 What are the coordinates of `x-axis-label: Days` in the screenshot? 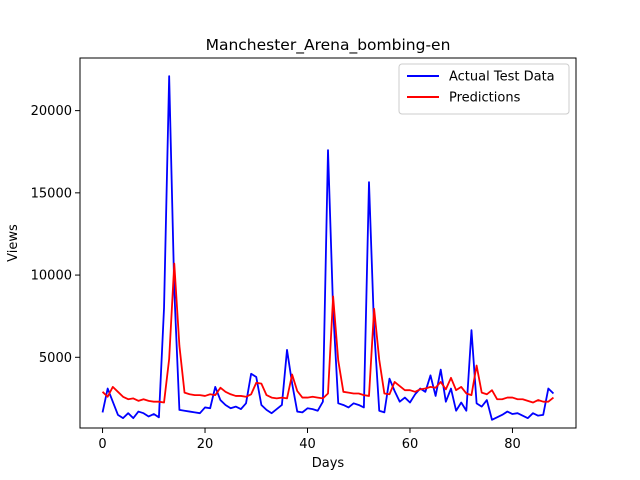 It's located at (328, 463).